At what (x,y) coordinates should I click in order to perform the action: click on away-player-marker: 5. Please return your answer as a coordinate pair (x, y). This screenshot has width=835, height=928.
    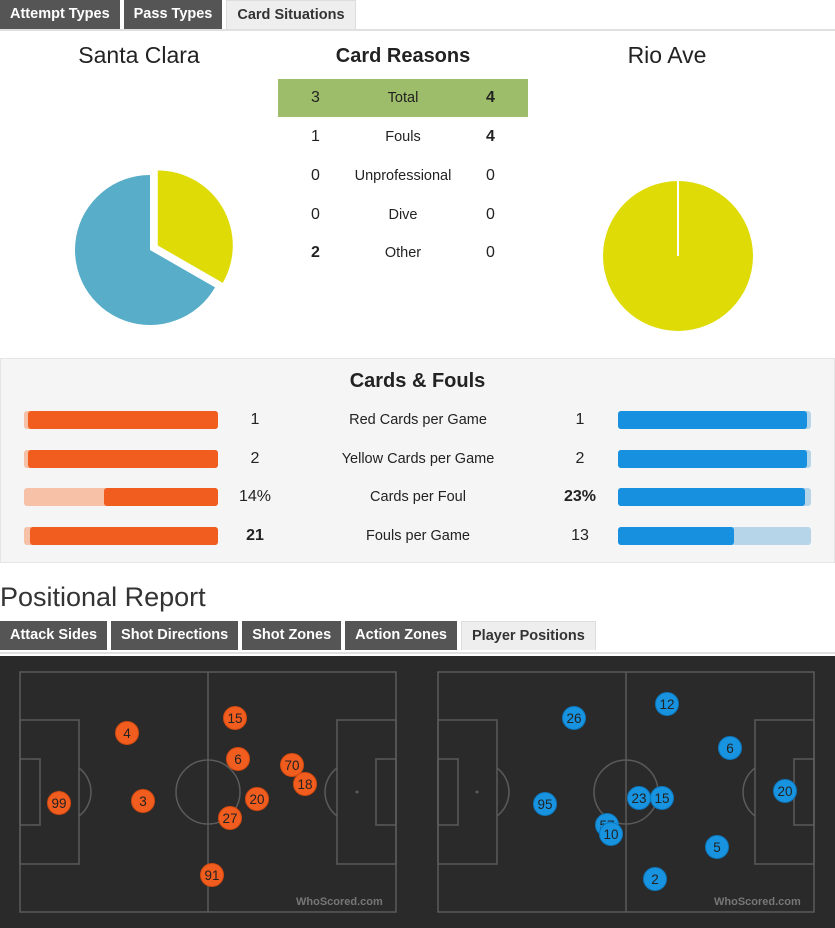
    Looking at the image, I should click on (717, 847).